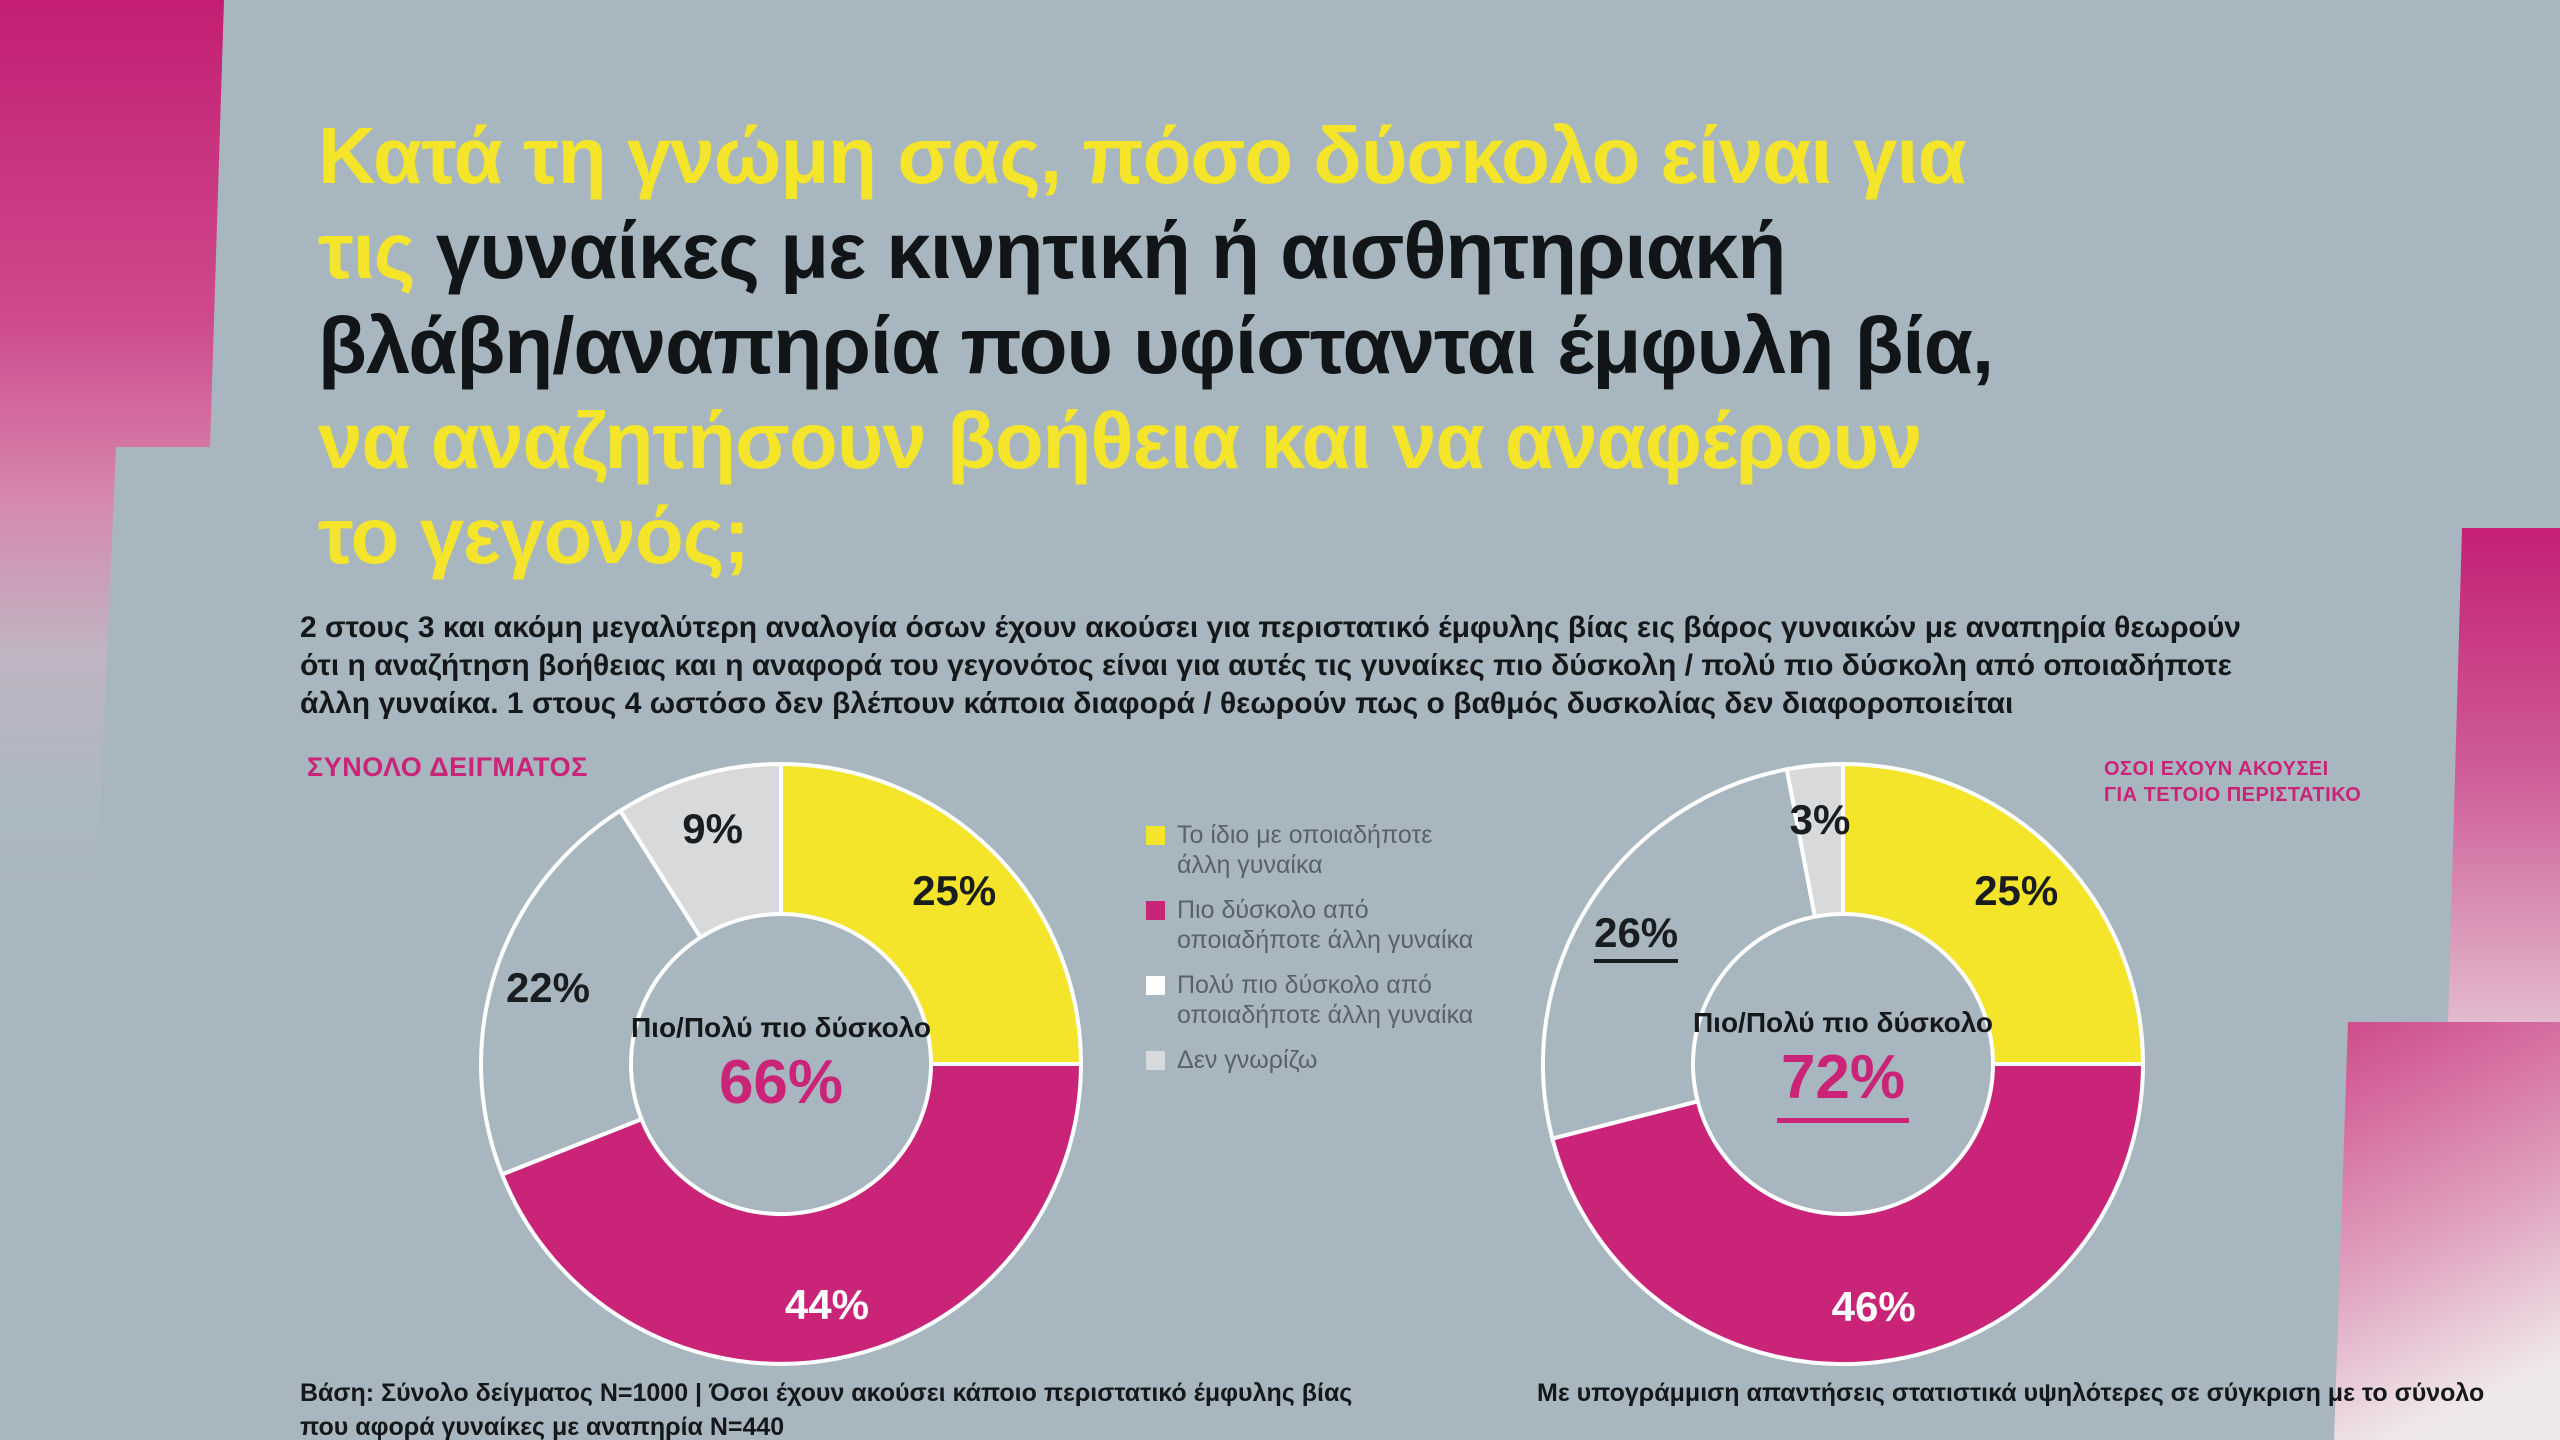  I want to click on donut-svg-heard-incident, so click(1842, 1064).